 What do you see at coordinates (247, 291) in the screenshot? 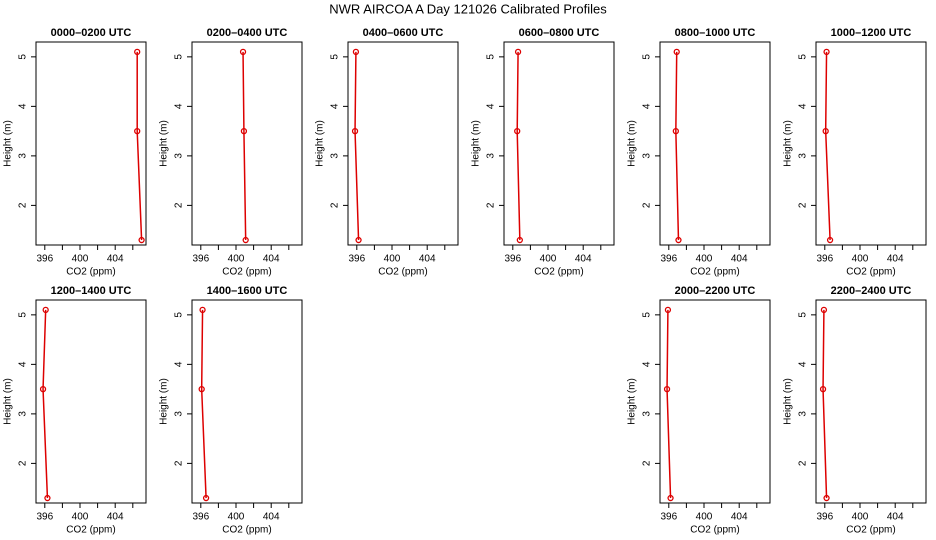
I see `panel-title: 1400–1600 UTC` at bounding box center [247, 291].